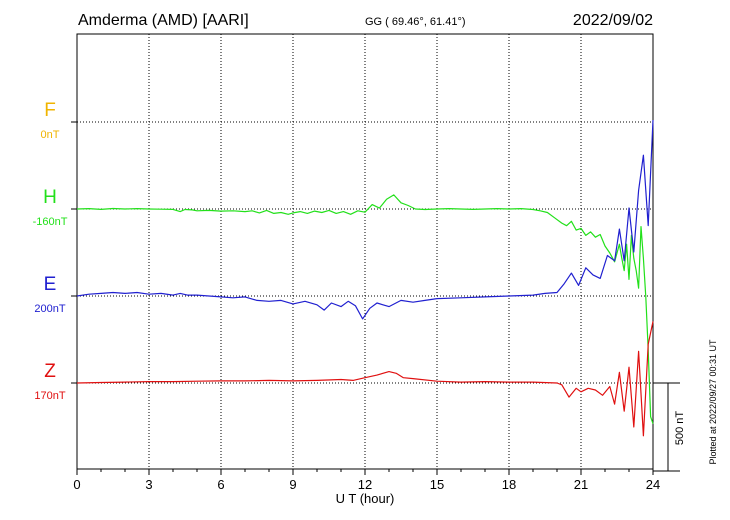 This screenshot has height=520, width=730. Describe the element at coordinates (680, 428) in the screenshot. I see `scale-bar-label: 500 nT` at that location.